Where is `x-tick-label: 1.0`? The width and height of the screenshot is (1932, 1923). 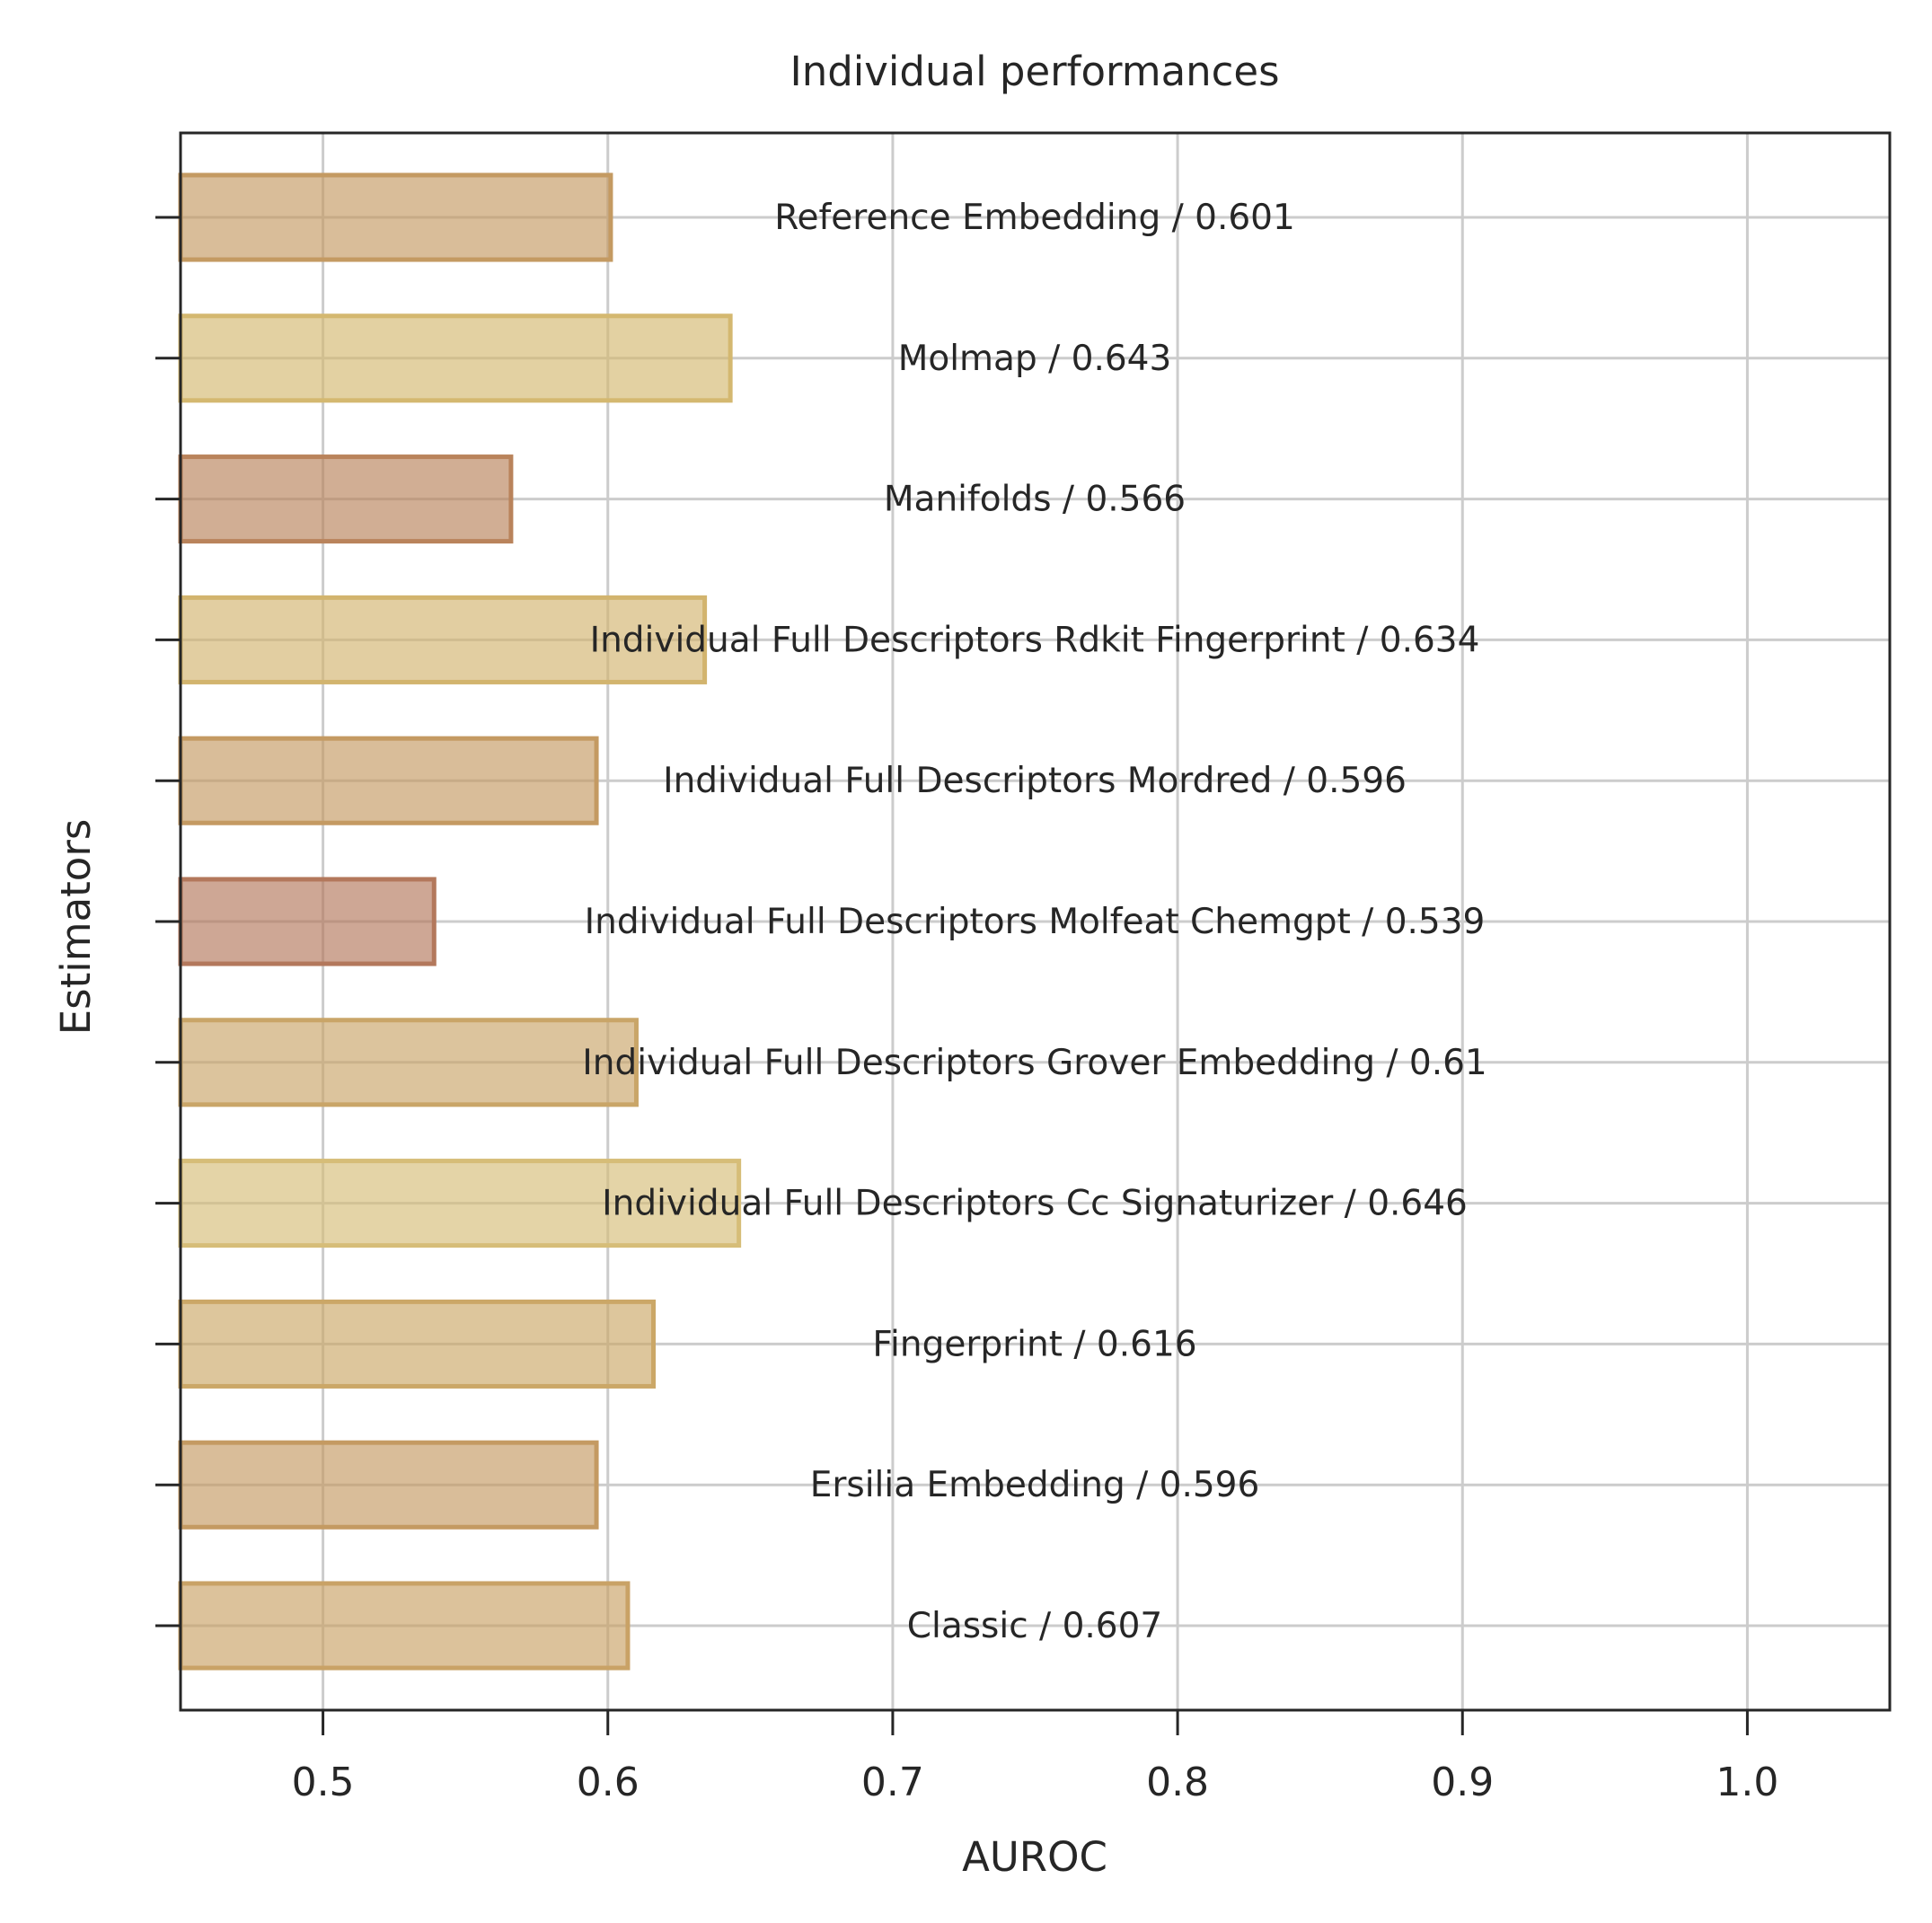 x-tick-label: 1.0 is located at coordinates (1747, 1782).